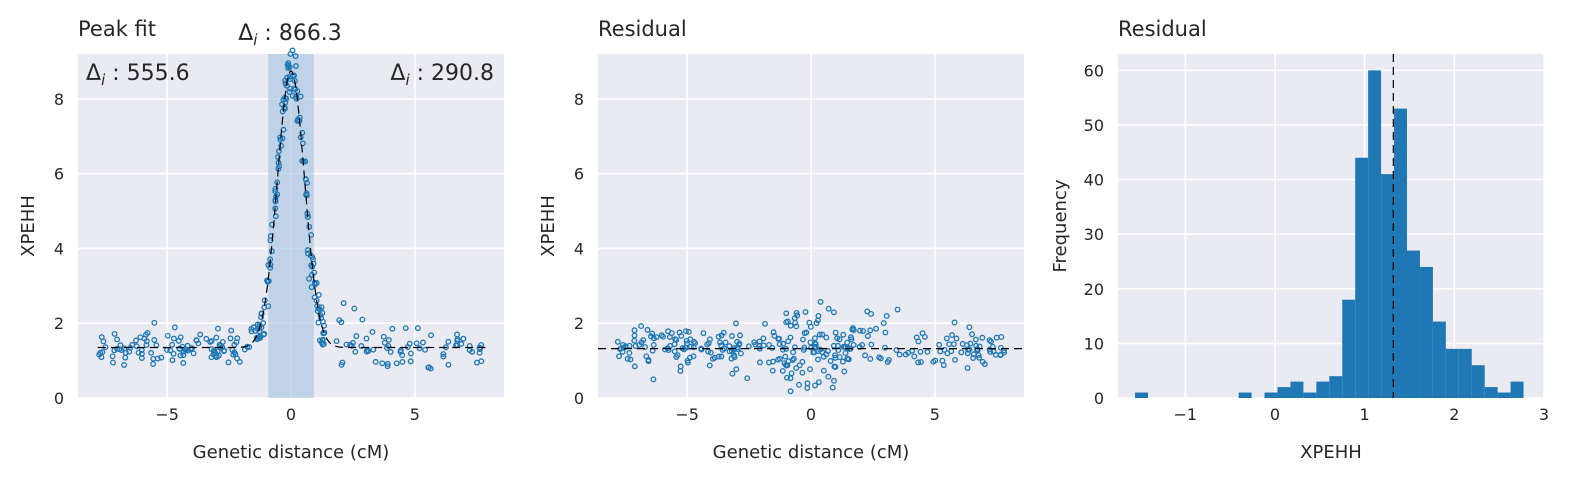 Image resolution: width=1588 pixels, height=488 pixels. What do you see at coordinates (548, 226) in the screenshot?
I see `y-axis-label: XPEHH` at bounding box center [548, 226].